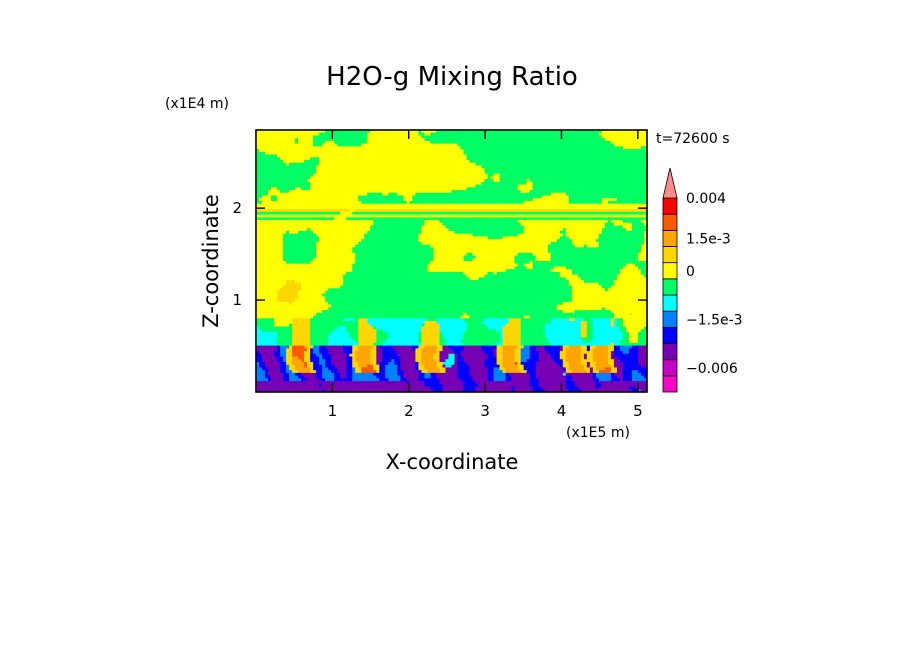 Image resolution: width=904 pixels, height=654 pixels. What do you see at coordinates (598, 433) in the screenshot?
I see `x-scale-note: (x1E5 m)` at bounding box center [598, 433].